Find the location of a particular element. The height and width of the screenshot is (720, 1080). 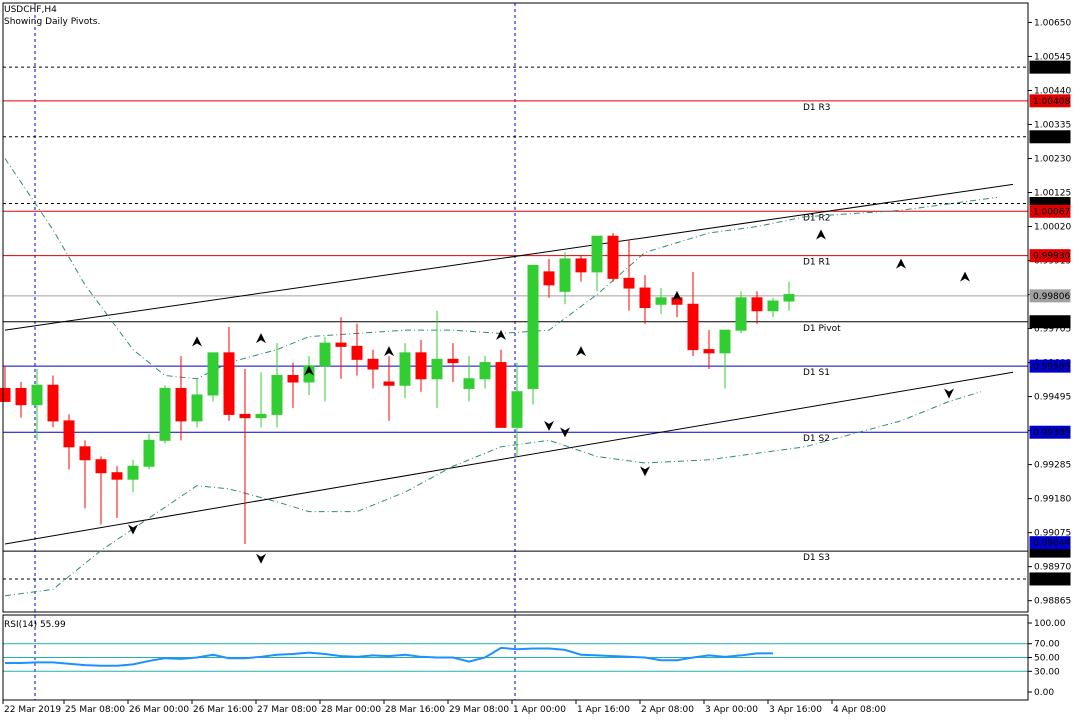

time-tick-label: 1 Apr 00:00 is located at coordinates (539, 710).